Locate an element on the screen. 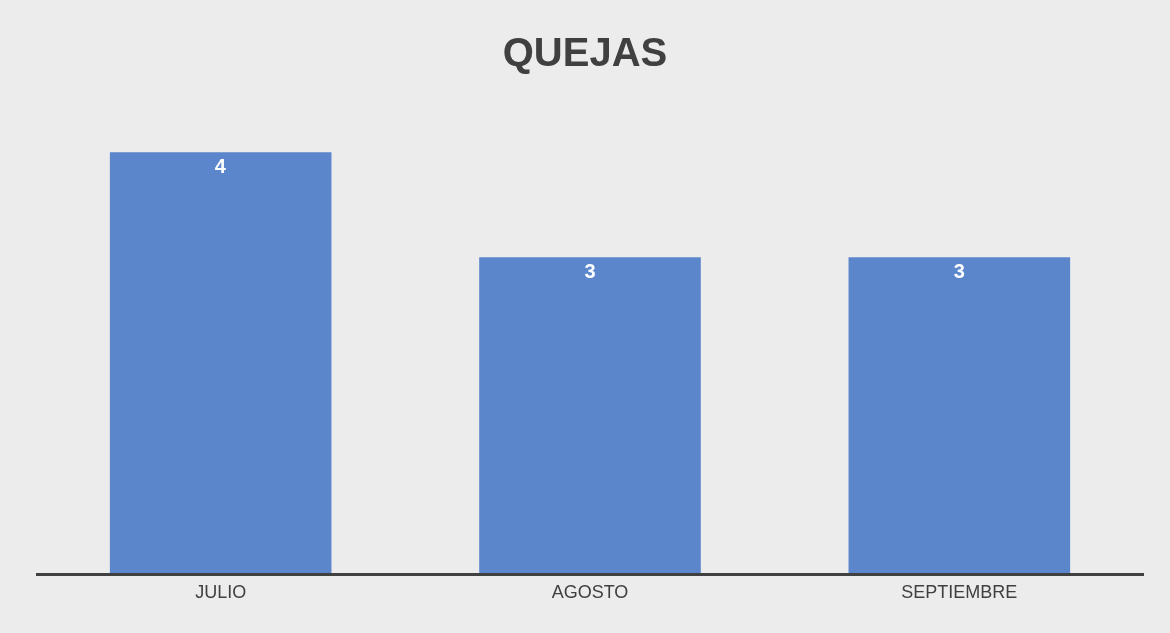  x-tick-label: JULIO is located at coordinates (221, 591).